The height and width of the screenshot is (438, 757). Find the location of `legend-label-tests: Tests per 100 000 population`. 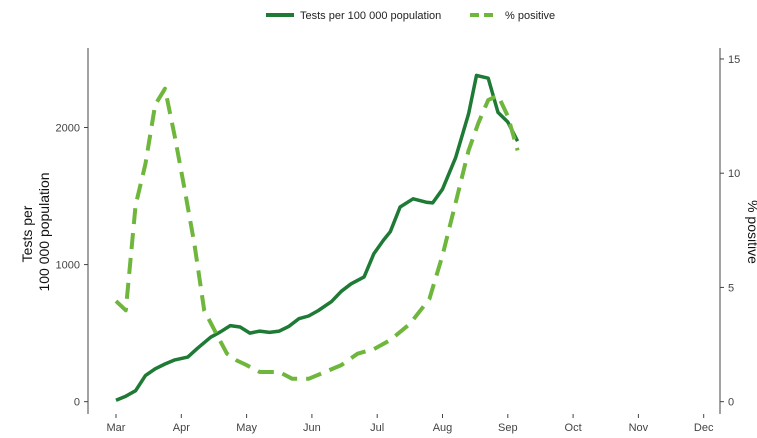

legend-label-tests: Tests per 100 000 population is located at coordinates (370, 16).